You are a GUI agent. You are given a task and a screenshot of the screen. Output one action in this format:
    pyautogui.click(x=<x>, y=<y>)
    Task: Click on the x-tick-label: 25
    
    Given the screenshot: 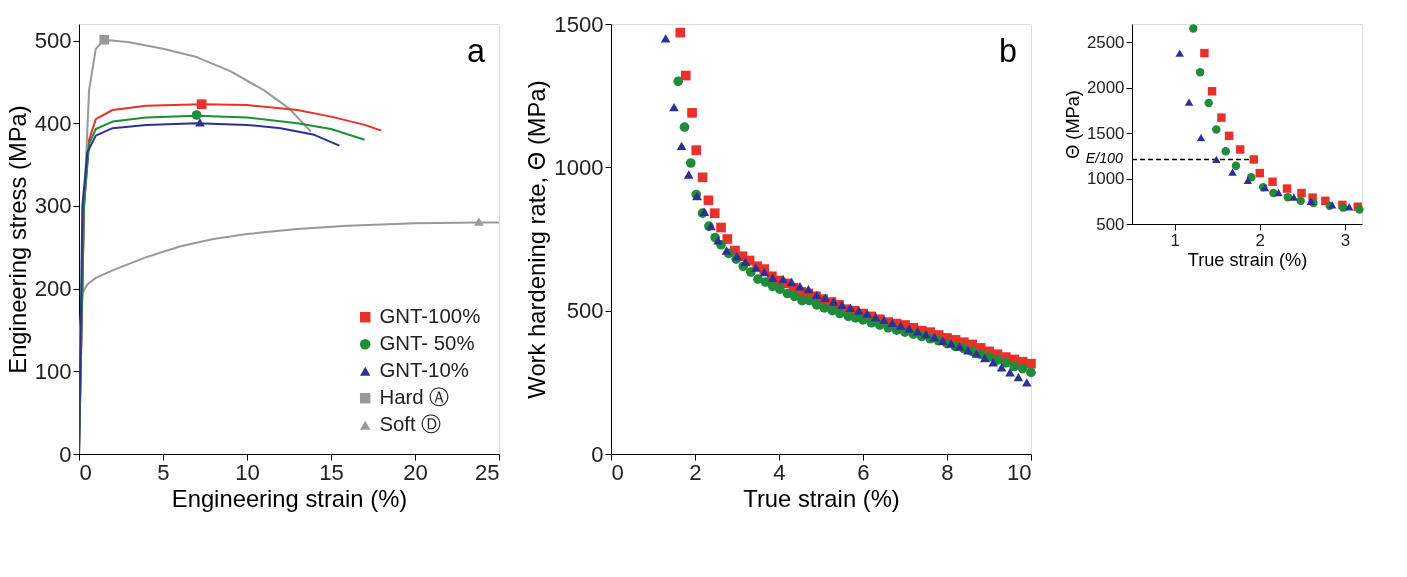 What is the action you would take?
    pyautogui.click(x=487, y=472)
    